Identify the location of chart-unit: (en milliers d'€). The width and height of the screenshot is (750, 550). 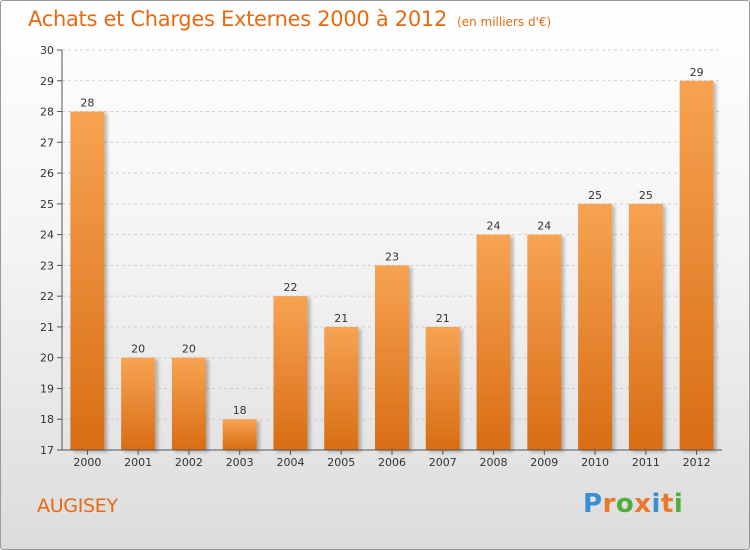
(504, 22).